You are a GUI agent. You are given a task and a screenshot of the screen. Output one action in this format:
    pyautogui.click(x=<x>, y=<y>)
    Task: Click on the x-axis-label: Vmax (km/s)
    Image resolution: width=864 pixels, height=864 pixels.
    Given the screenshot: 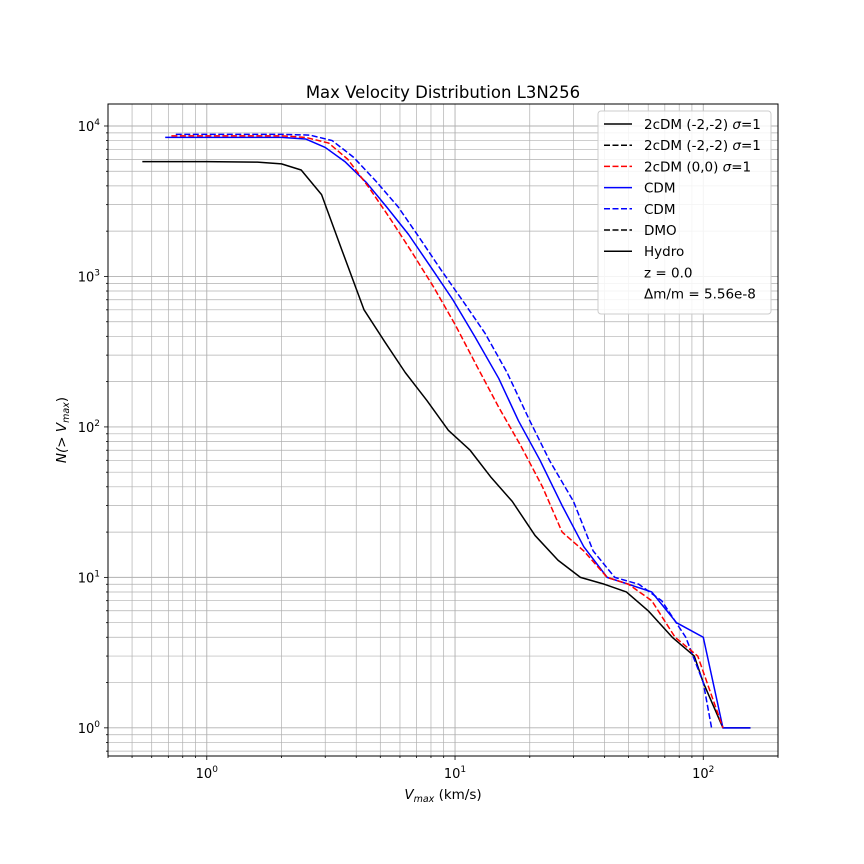 What is the action you would take?
    pyautogui.click(x=442, y=796)
    